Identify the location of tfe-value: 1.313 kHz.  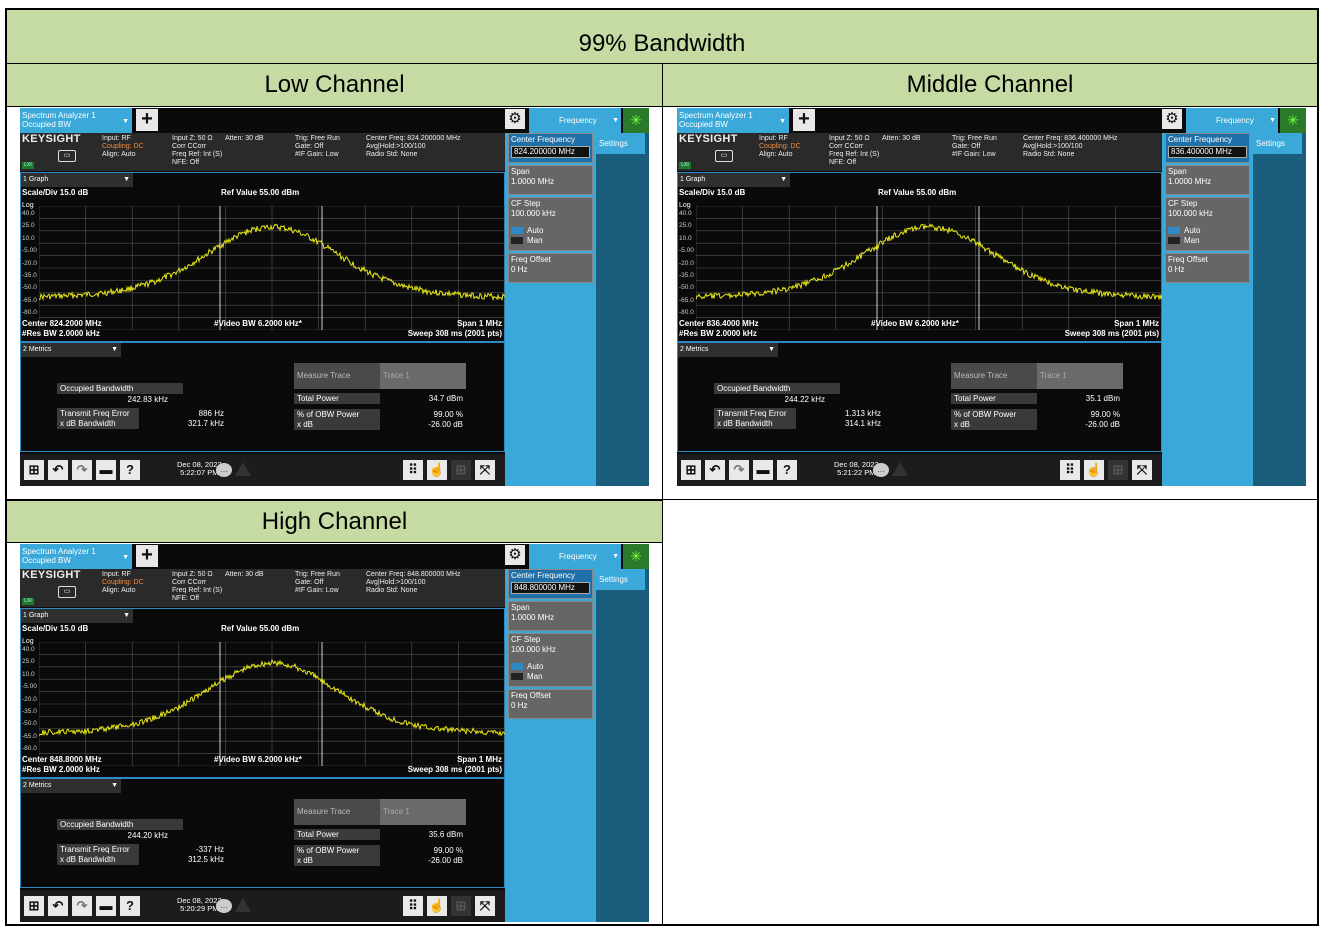
(862, 413).